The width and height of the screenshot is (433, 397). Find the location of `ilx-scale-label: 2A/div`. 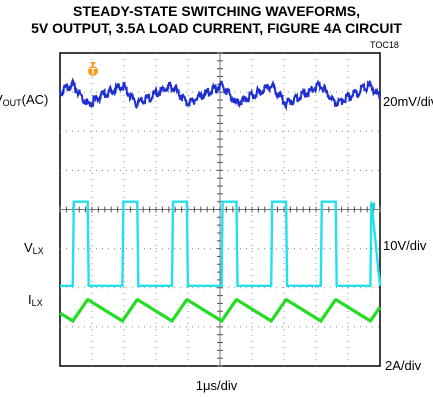

ilx-scale-label: 2A/div is located at coordinates (403, 365).